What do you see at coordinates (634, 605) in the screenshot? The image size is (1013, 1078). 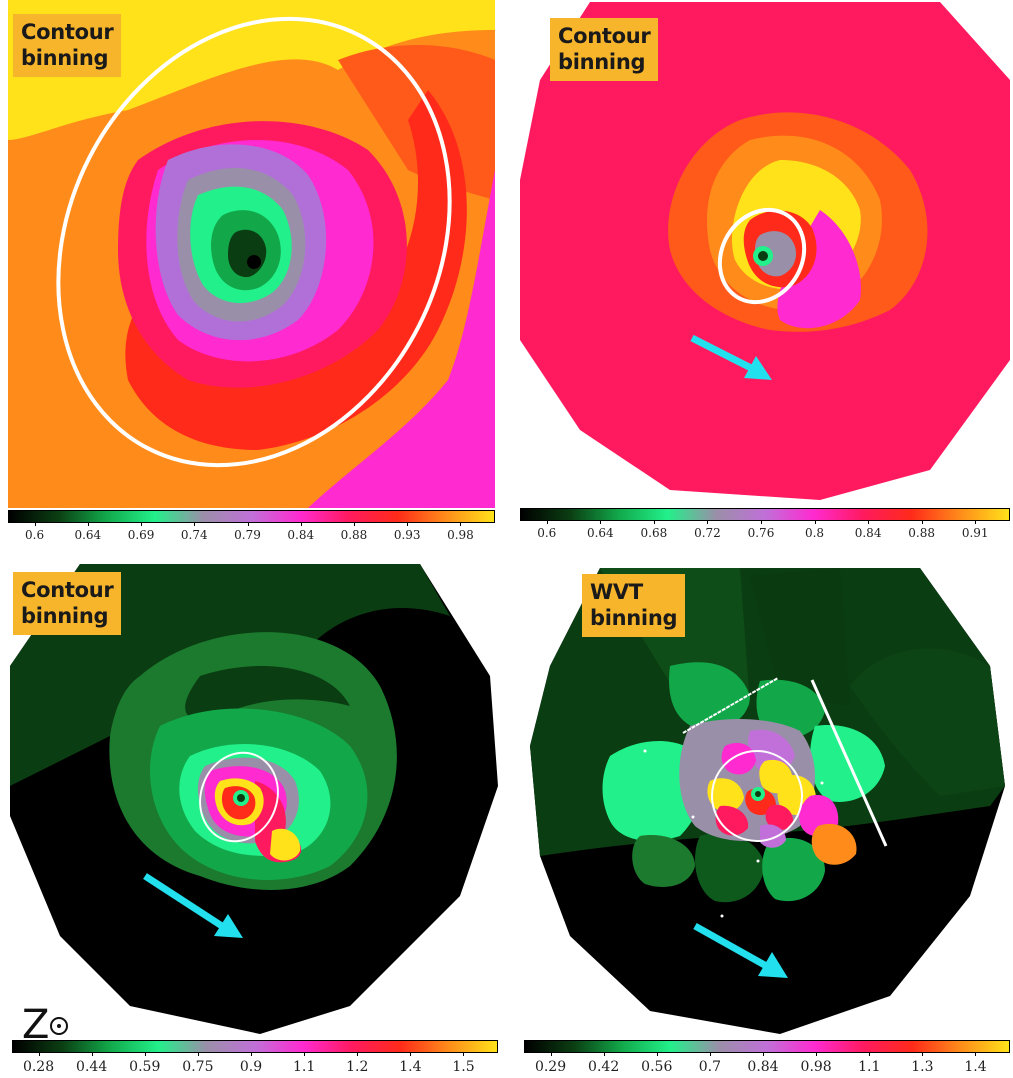 I see `binning-method-label: WVT binning` at bounding box center [634, 605].